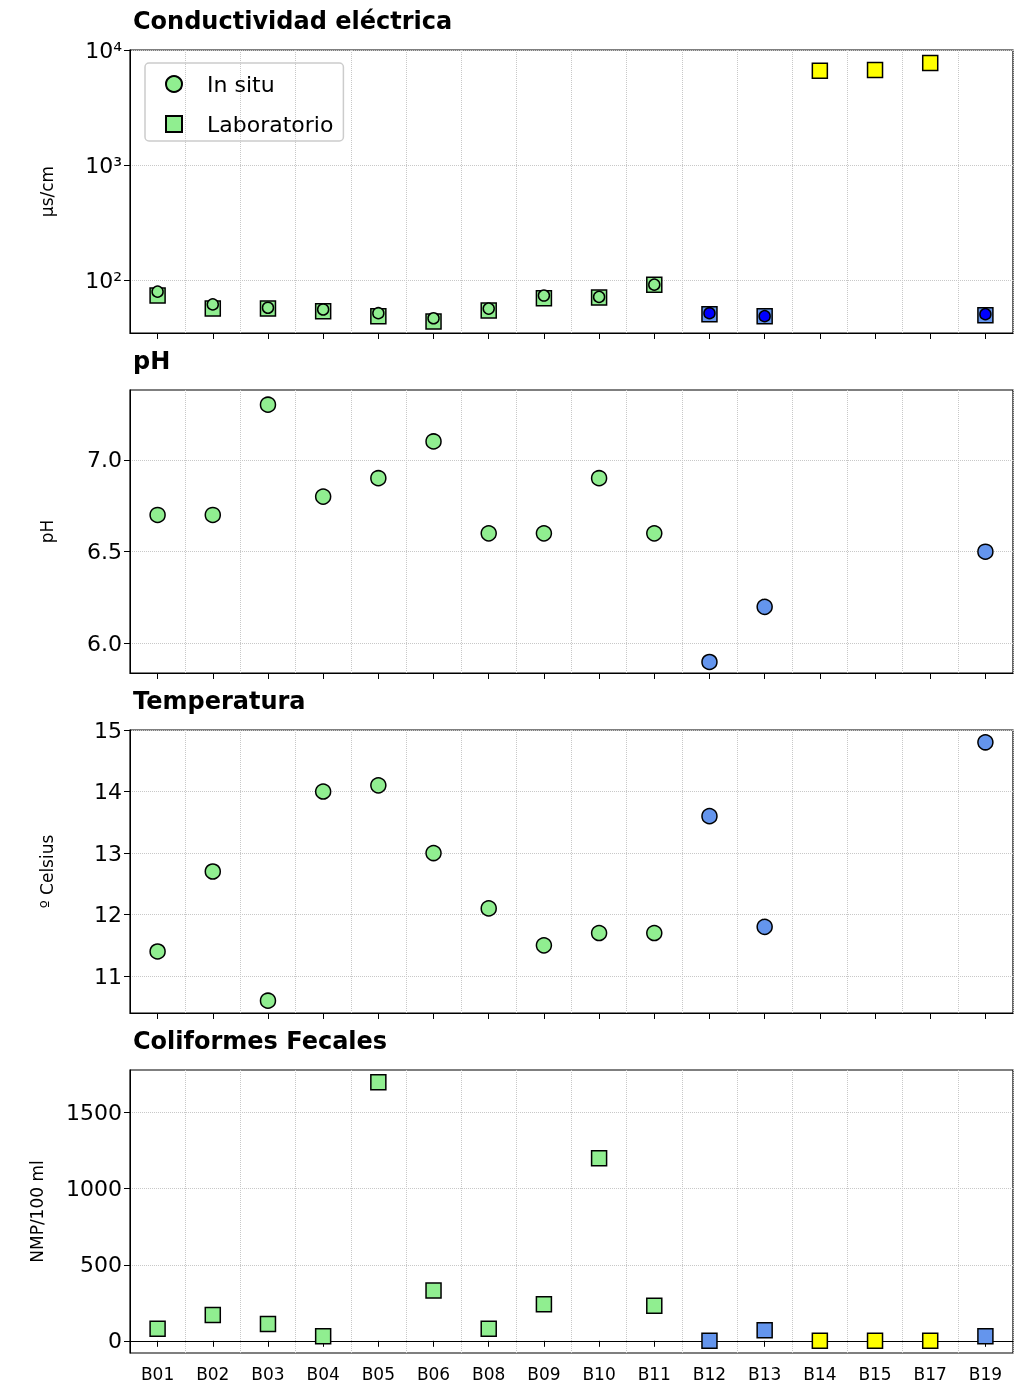 This screenshot has width=1015, height=1395. What do you see at coordinates (985, 1373) in the screenshot?
I see `x-tick-label: B19` at bounding box center [985, 1373].